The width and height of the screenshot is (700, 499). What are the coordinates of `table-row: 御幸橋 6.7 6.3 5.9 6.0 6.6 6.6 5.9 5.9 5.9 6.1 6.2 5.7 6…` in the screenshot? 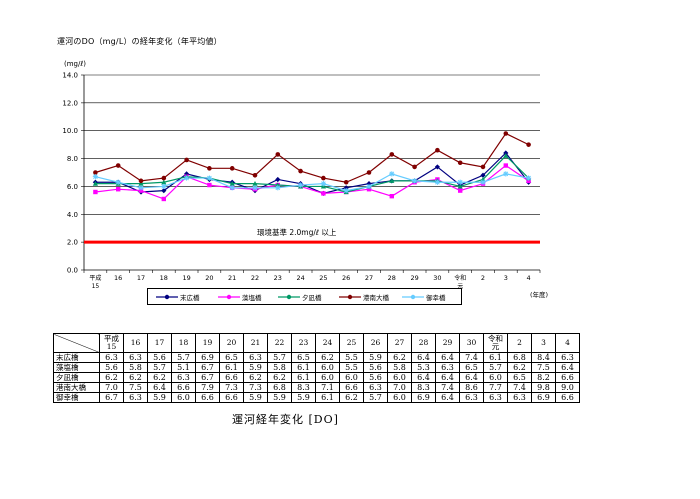 It's located at (316, 397).